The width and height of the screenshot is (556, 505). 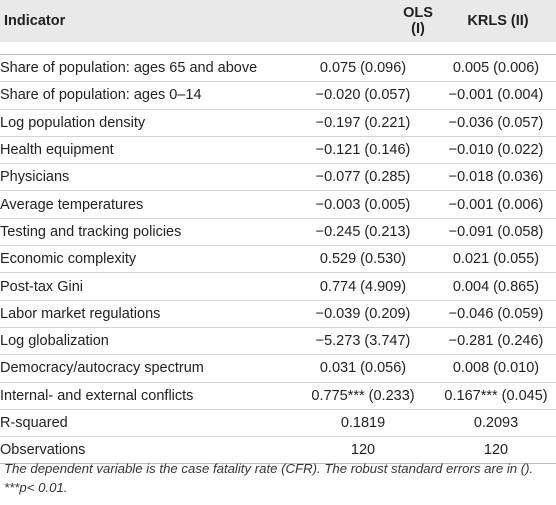 What do you see at coordinates (363, 204) in the screenshot?
I see `cell-ols: −0.003 (0.005)` at bounding box center [363, 204].